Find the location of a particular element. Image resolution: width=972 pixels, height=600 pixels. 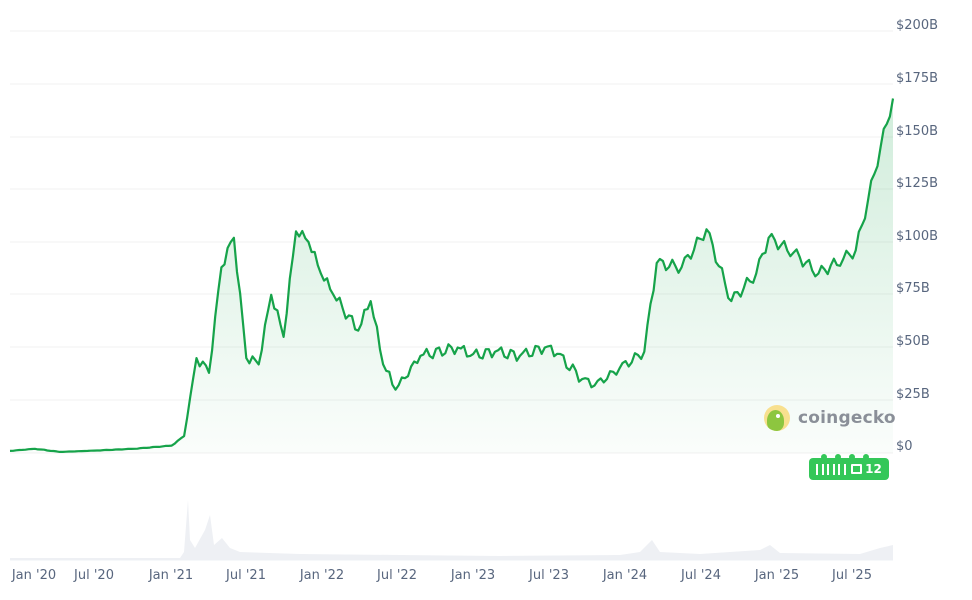

x-tick-label: Jul '22 is located at coordinates (397, 575).